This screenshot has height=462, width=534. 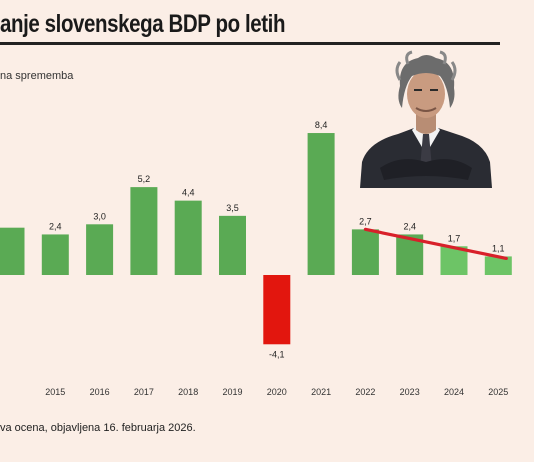 I want to click on x-tick-2021: 2021, so click(x=321, y=392).